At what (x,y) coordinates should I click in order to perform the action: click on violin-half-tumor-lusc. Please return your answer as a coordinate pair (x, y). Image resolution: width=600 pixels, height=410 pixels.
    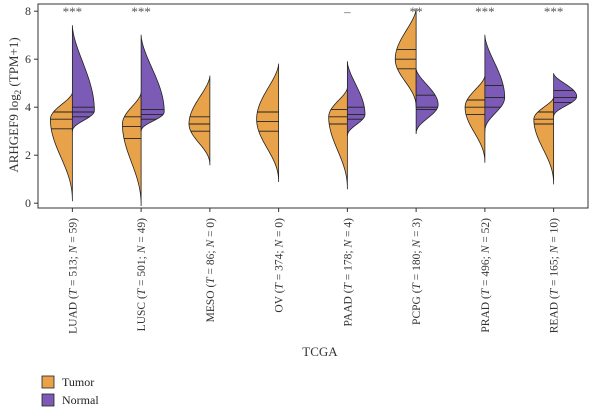
    Looking at the image, I should click on (132, 149).